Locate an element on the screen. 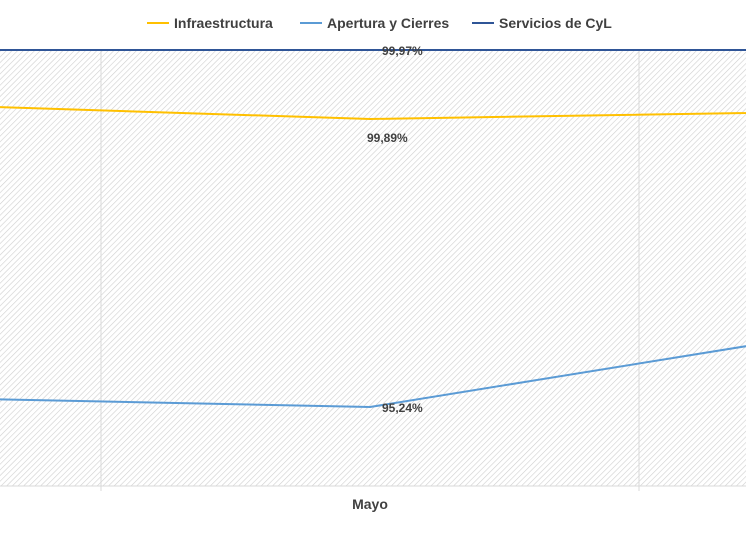 This screenshot has width=746, height=546. legend-label-3: Servicios de CyL is located at coordinates (555, 23).